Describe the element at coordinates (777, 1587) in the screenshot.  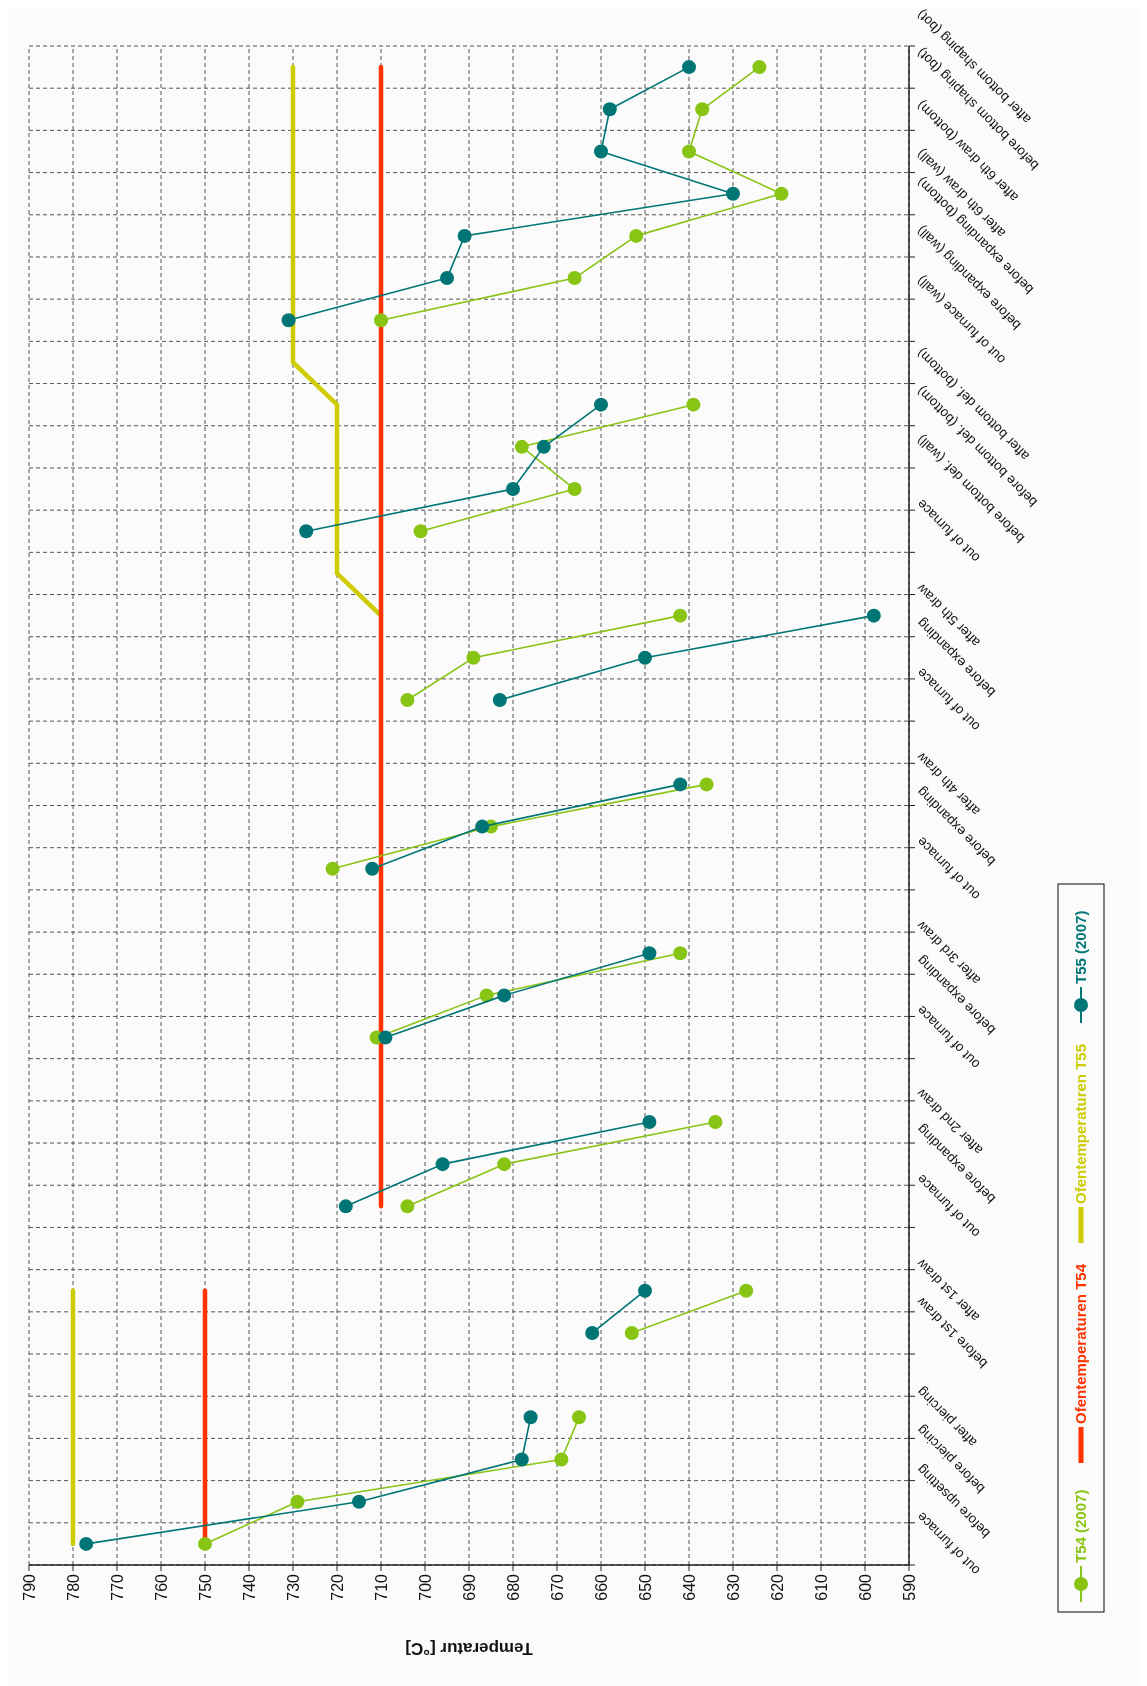
I see `x-tick-label: 620` at that location.